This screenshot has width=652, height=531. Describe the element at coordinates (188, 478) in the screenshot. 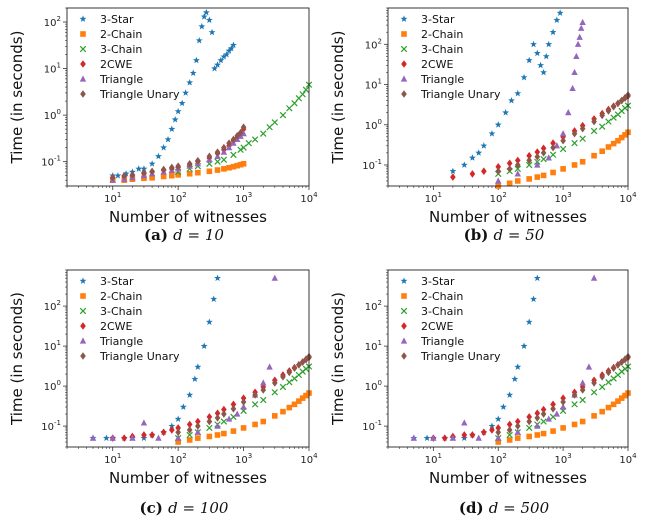

I see `x-axis-label: Number of witnesses` at that location.